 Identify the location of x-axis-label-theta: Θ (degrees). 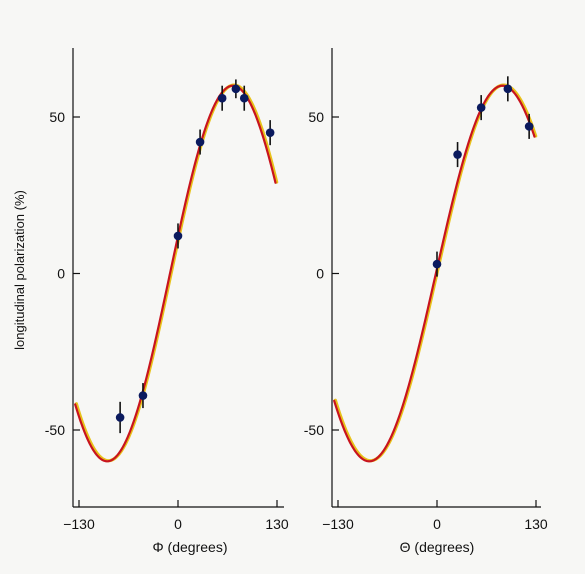
(437, 547).